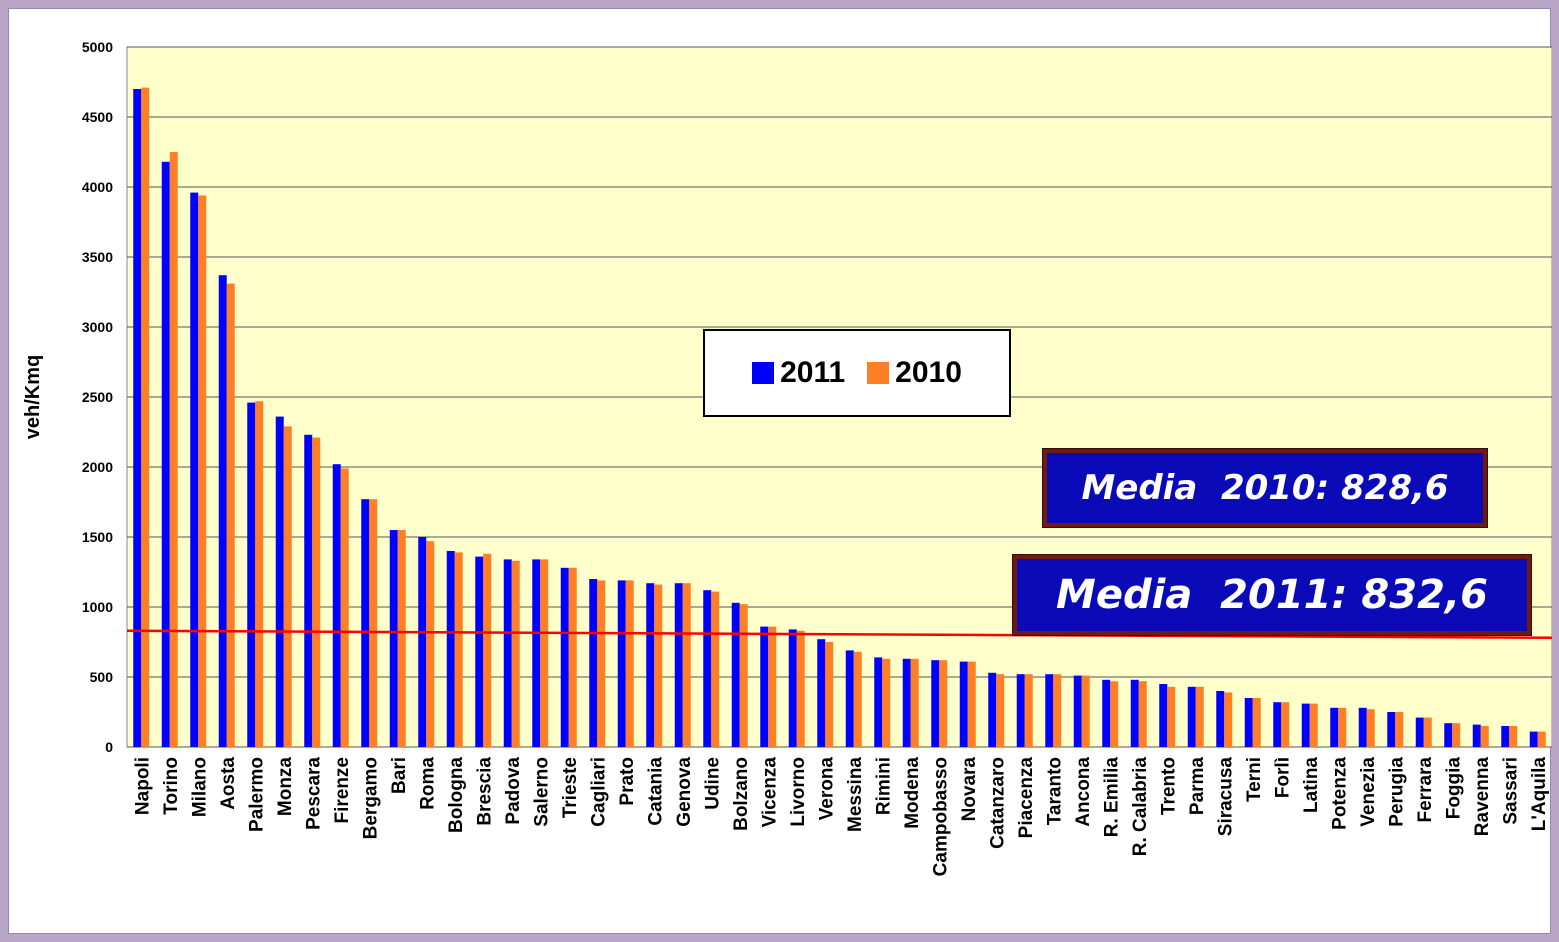 The width and height of the screenshot is (1559, 942). What do you see at coordinates (456, 795) in the screenshot?
I see `x-tick-label: Bologna` at bounding box center [456, 795].